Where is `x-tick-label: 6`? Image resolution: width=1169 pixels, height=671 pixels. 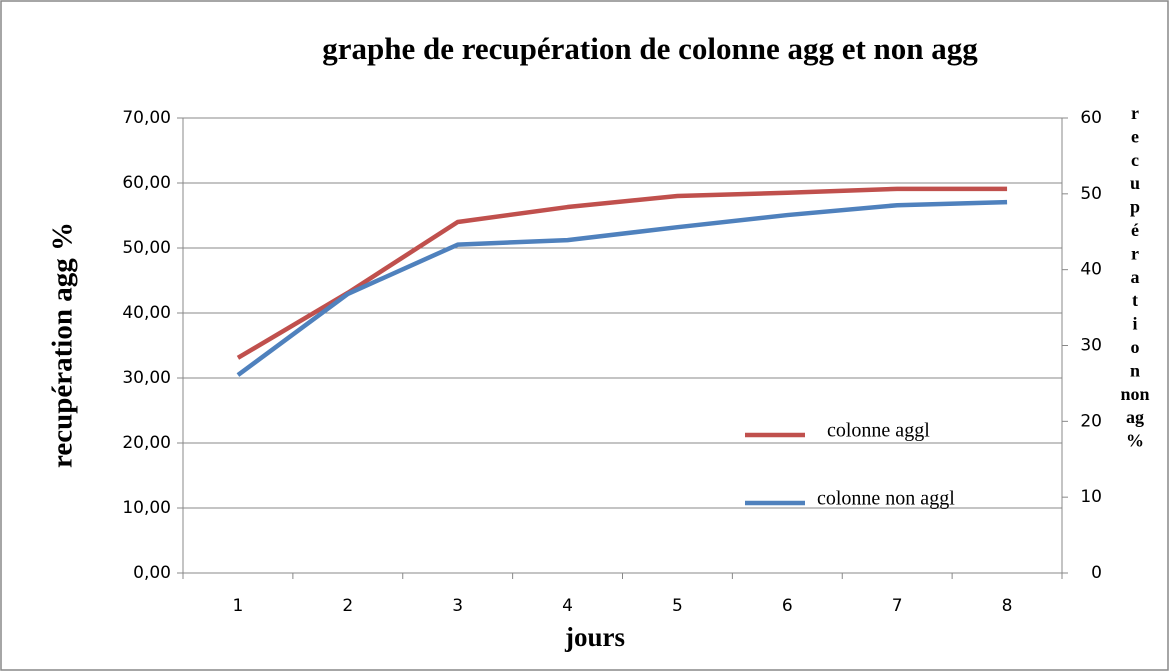 x-tick-label: 6 is located at coordinates (787, 606).